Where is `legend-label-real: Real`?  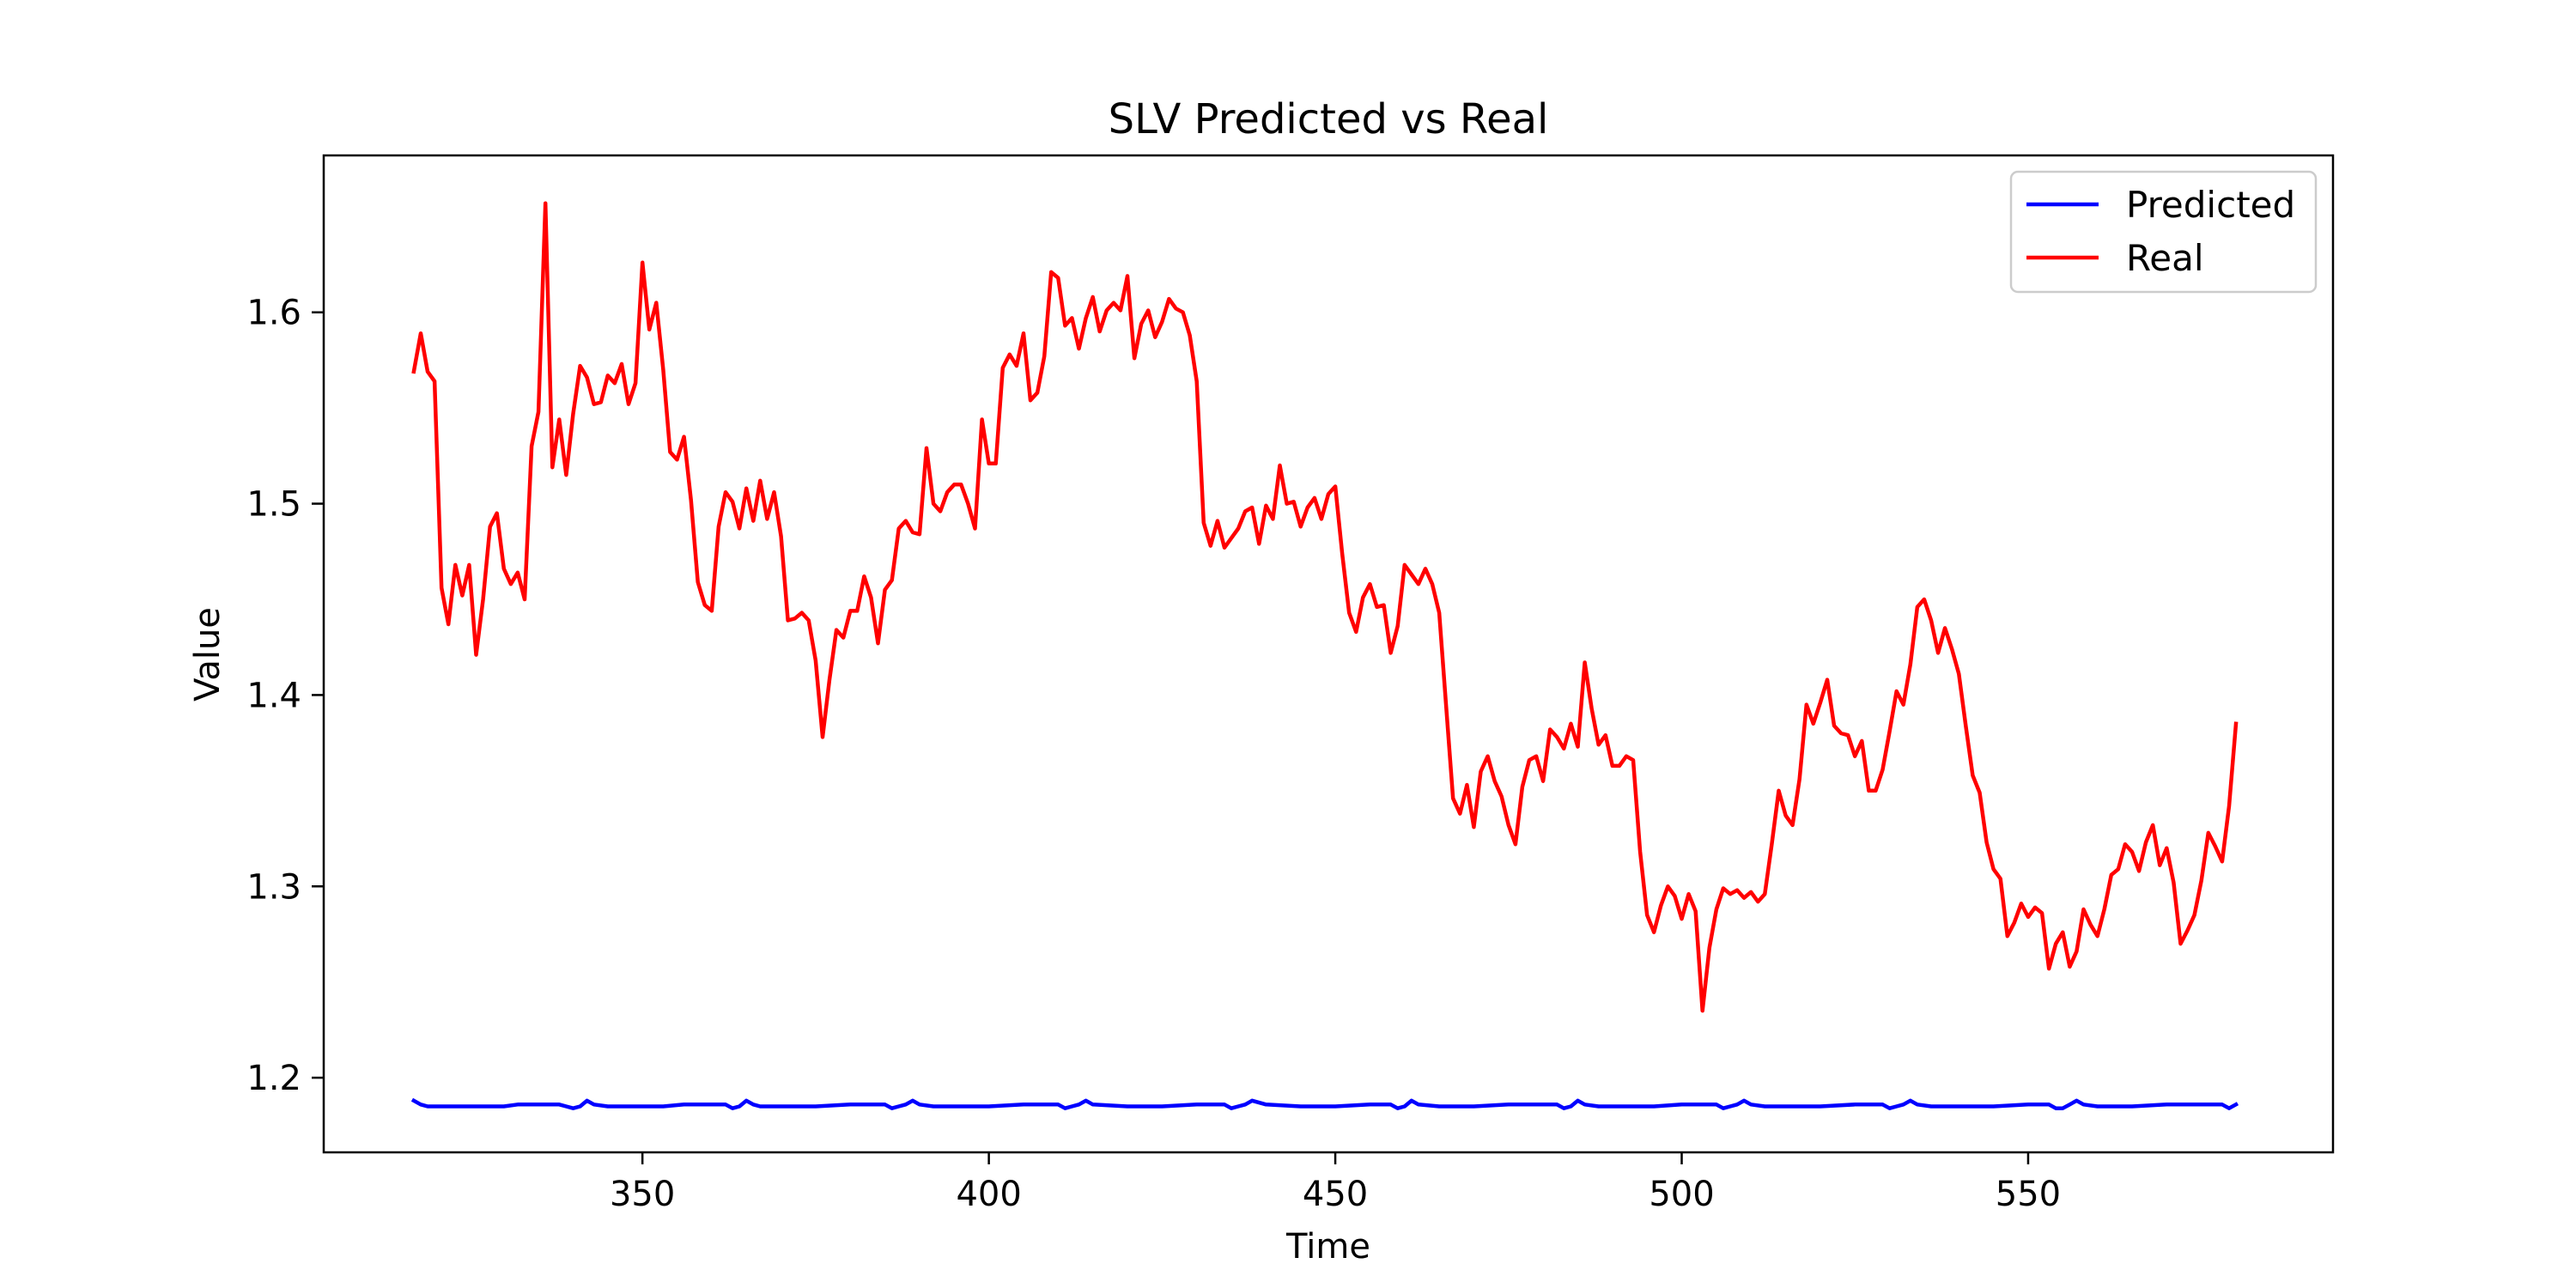 legend-label-real: Real is located at coordinates (2165, 258).